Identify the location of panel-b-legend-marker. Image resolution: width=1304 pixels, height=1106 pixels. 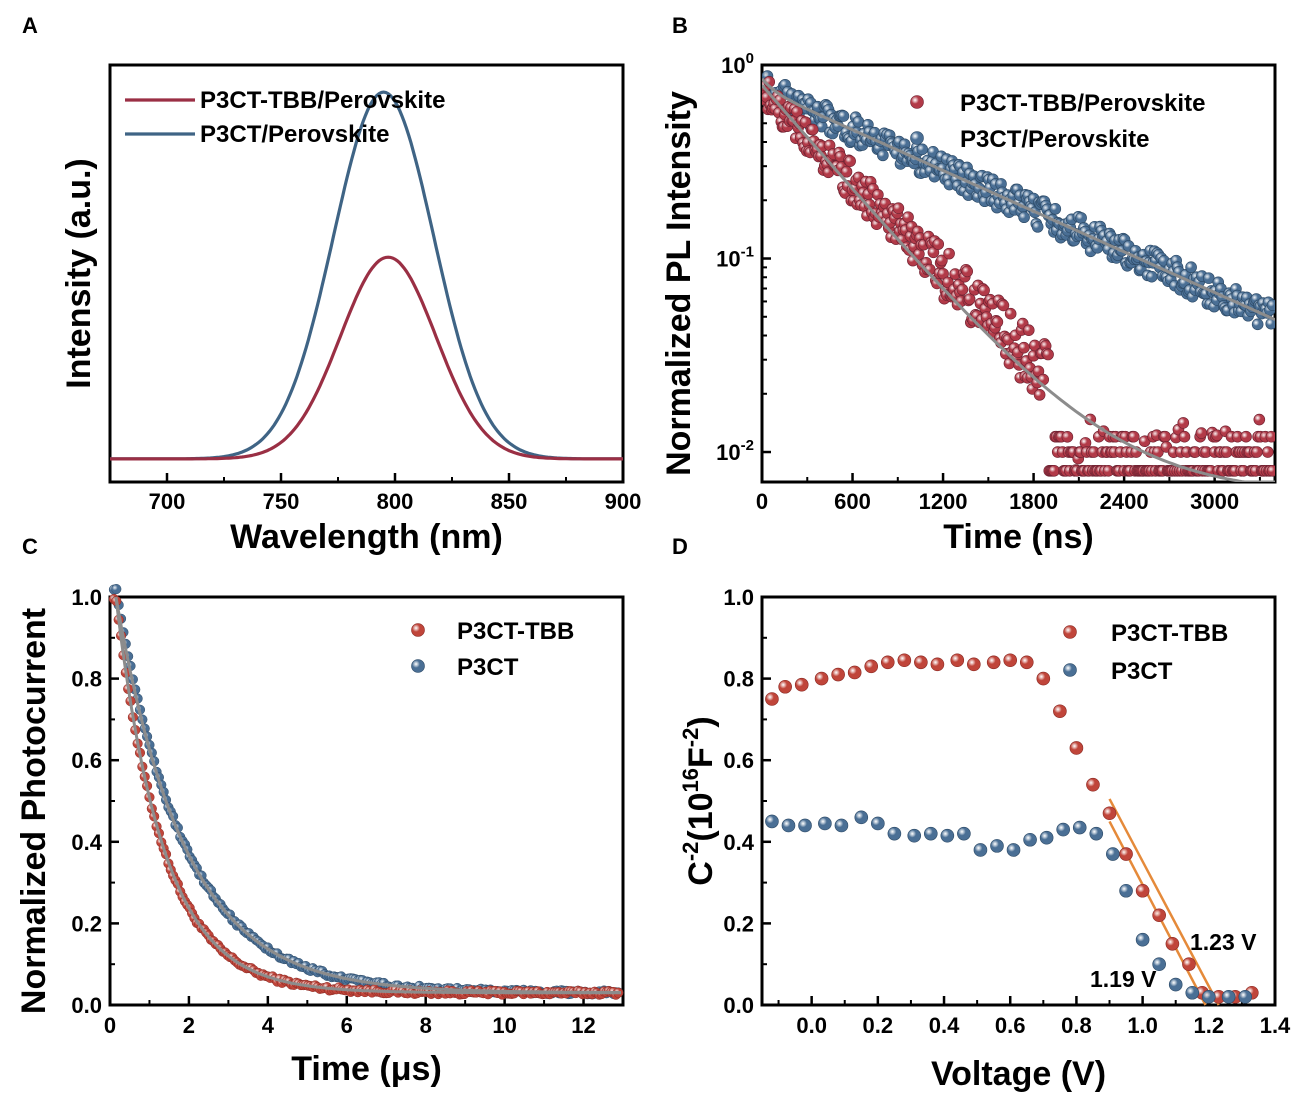
(917, 138).